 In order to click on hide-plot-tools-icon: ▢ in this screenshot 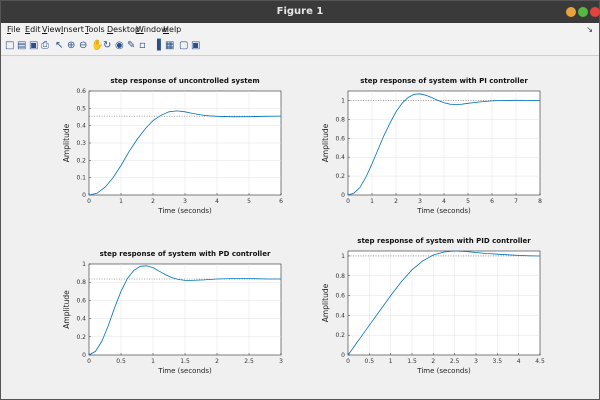, I will do `click(184, 45)`.